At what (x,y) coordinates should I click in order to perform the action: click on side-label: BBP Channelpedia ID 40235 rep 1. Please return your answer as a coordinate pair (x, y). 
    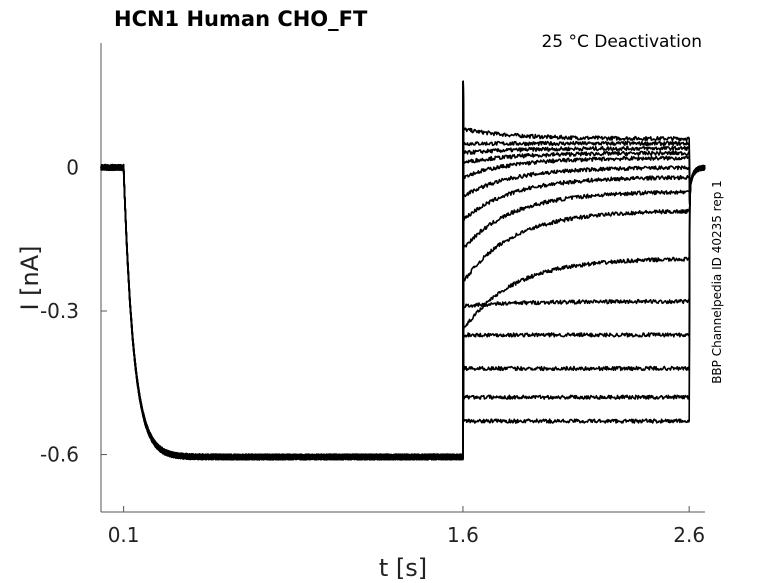
    Looking at the image, I should click on (717, 282).